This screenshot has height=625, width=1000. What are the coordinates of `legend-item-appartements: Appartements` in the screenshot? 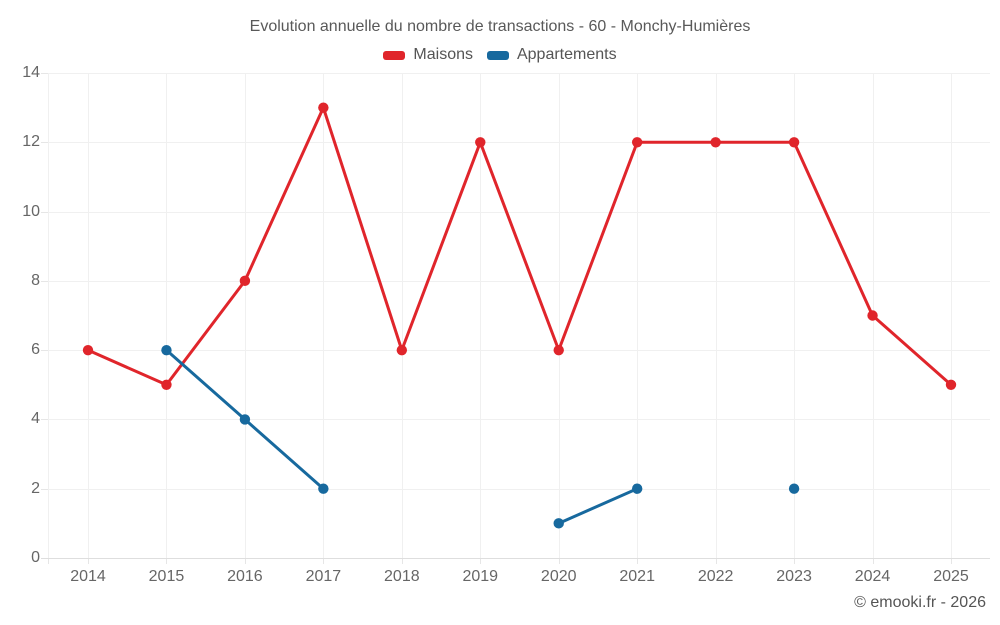 It's located at (551, 55).